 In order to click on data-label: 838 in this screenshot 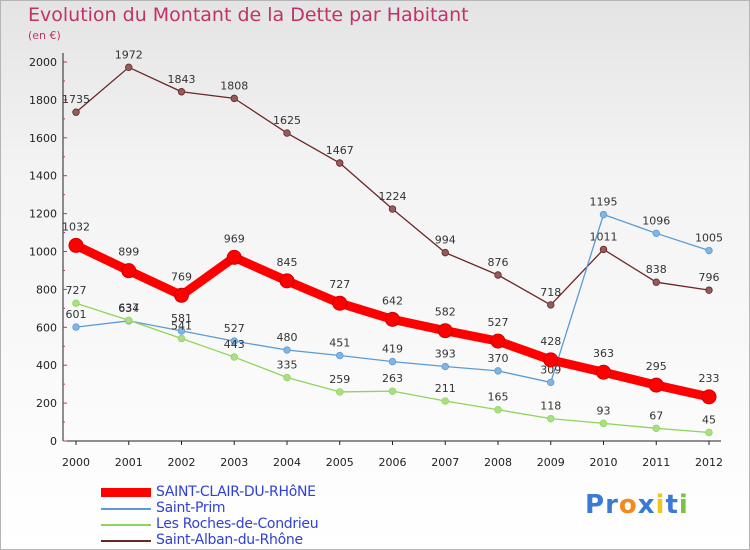, I will do `click(656, 269)`.